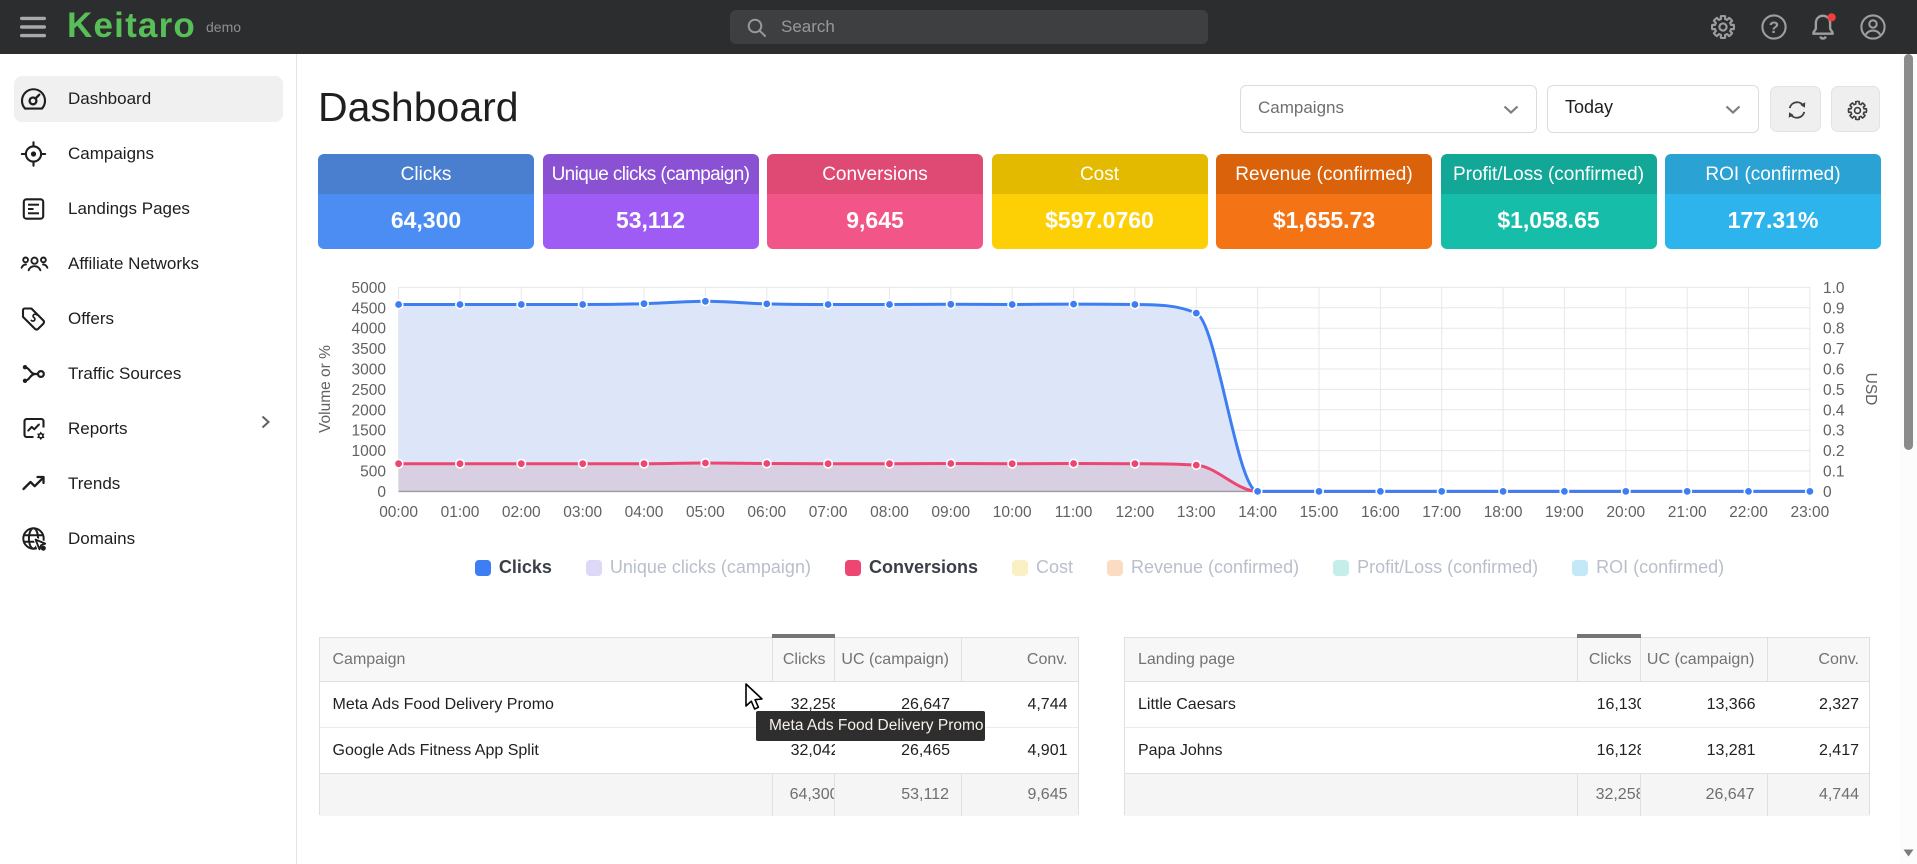 The width and height of the screenshot is (1917, 864). Describe the element at coordinates (889, 512) in the screenshot. I see `svg-text: 08:00` at that location.